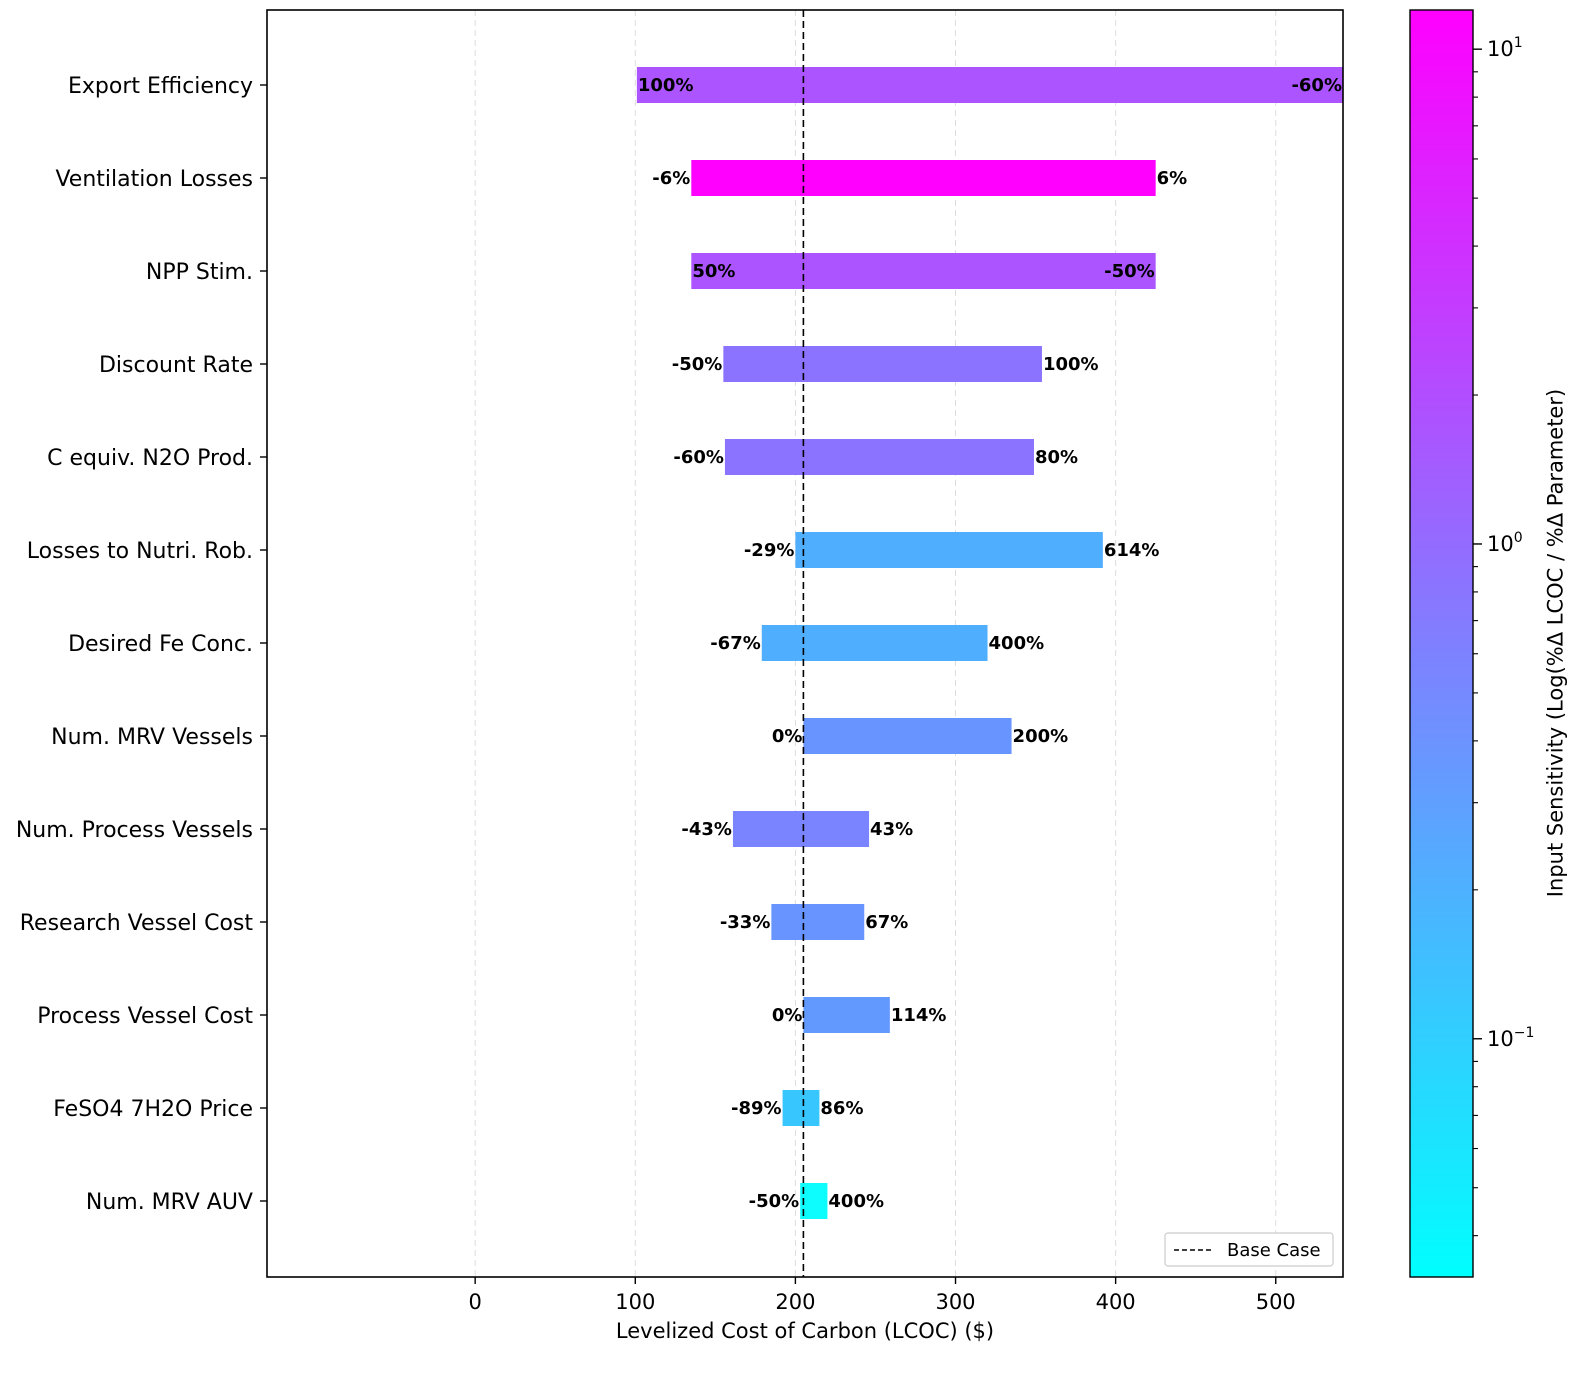 The height and width of the screenshot is (1373, 1595). I want to click on bar-label-low-10: 0%, so click(787, 1015).